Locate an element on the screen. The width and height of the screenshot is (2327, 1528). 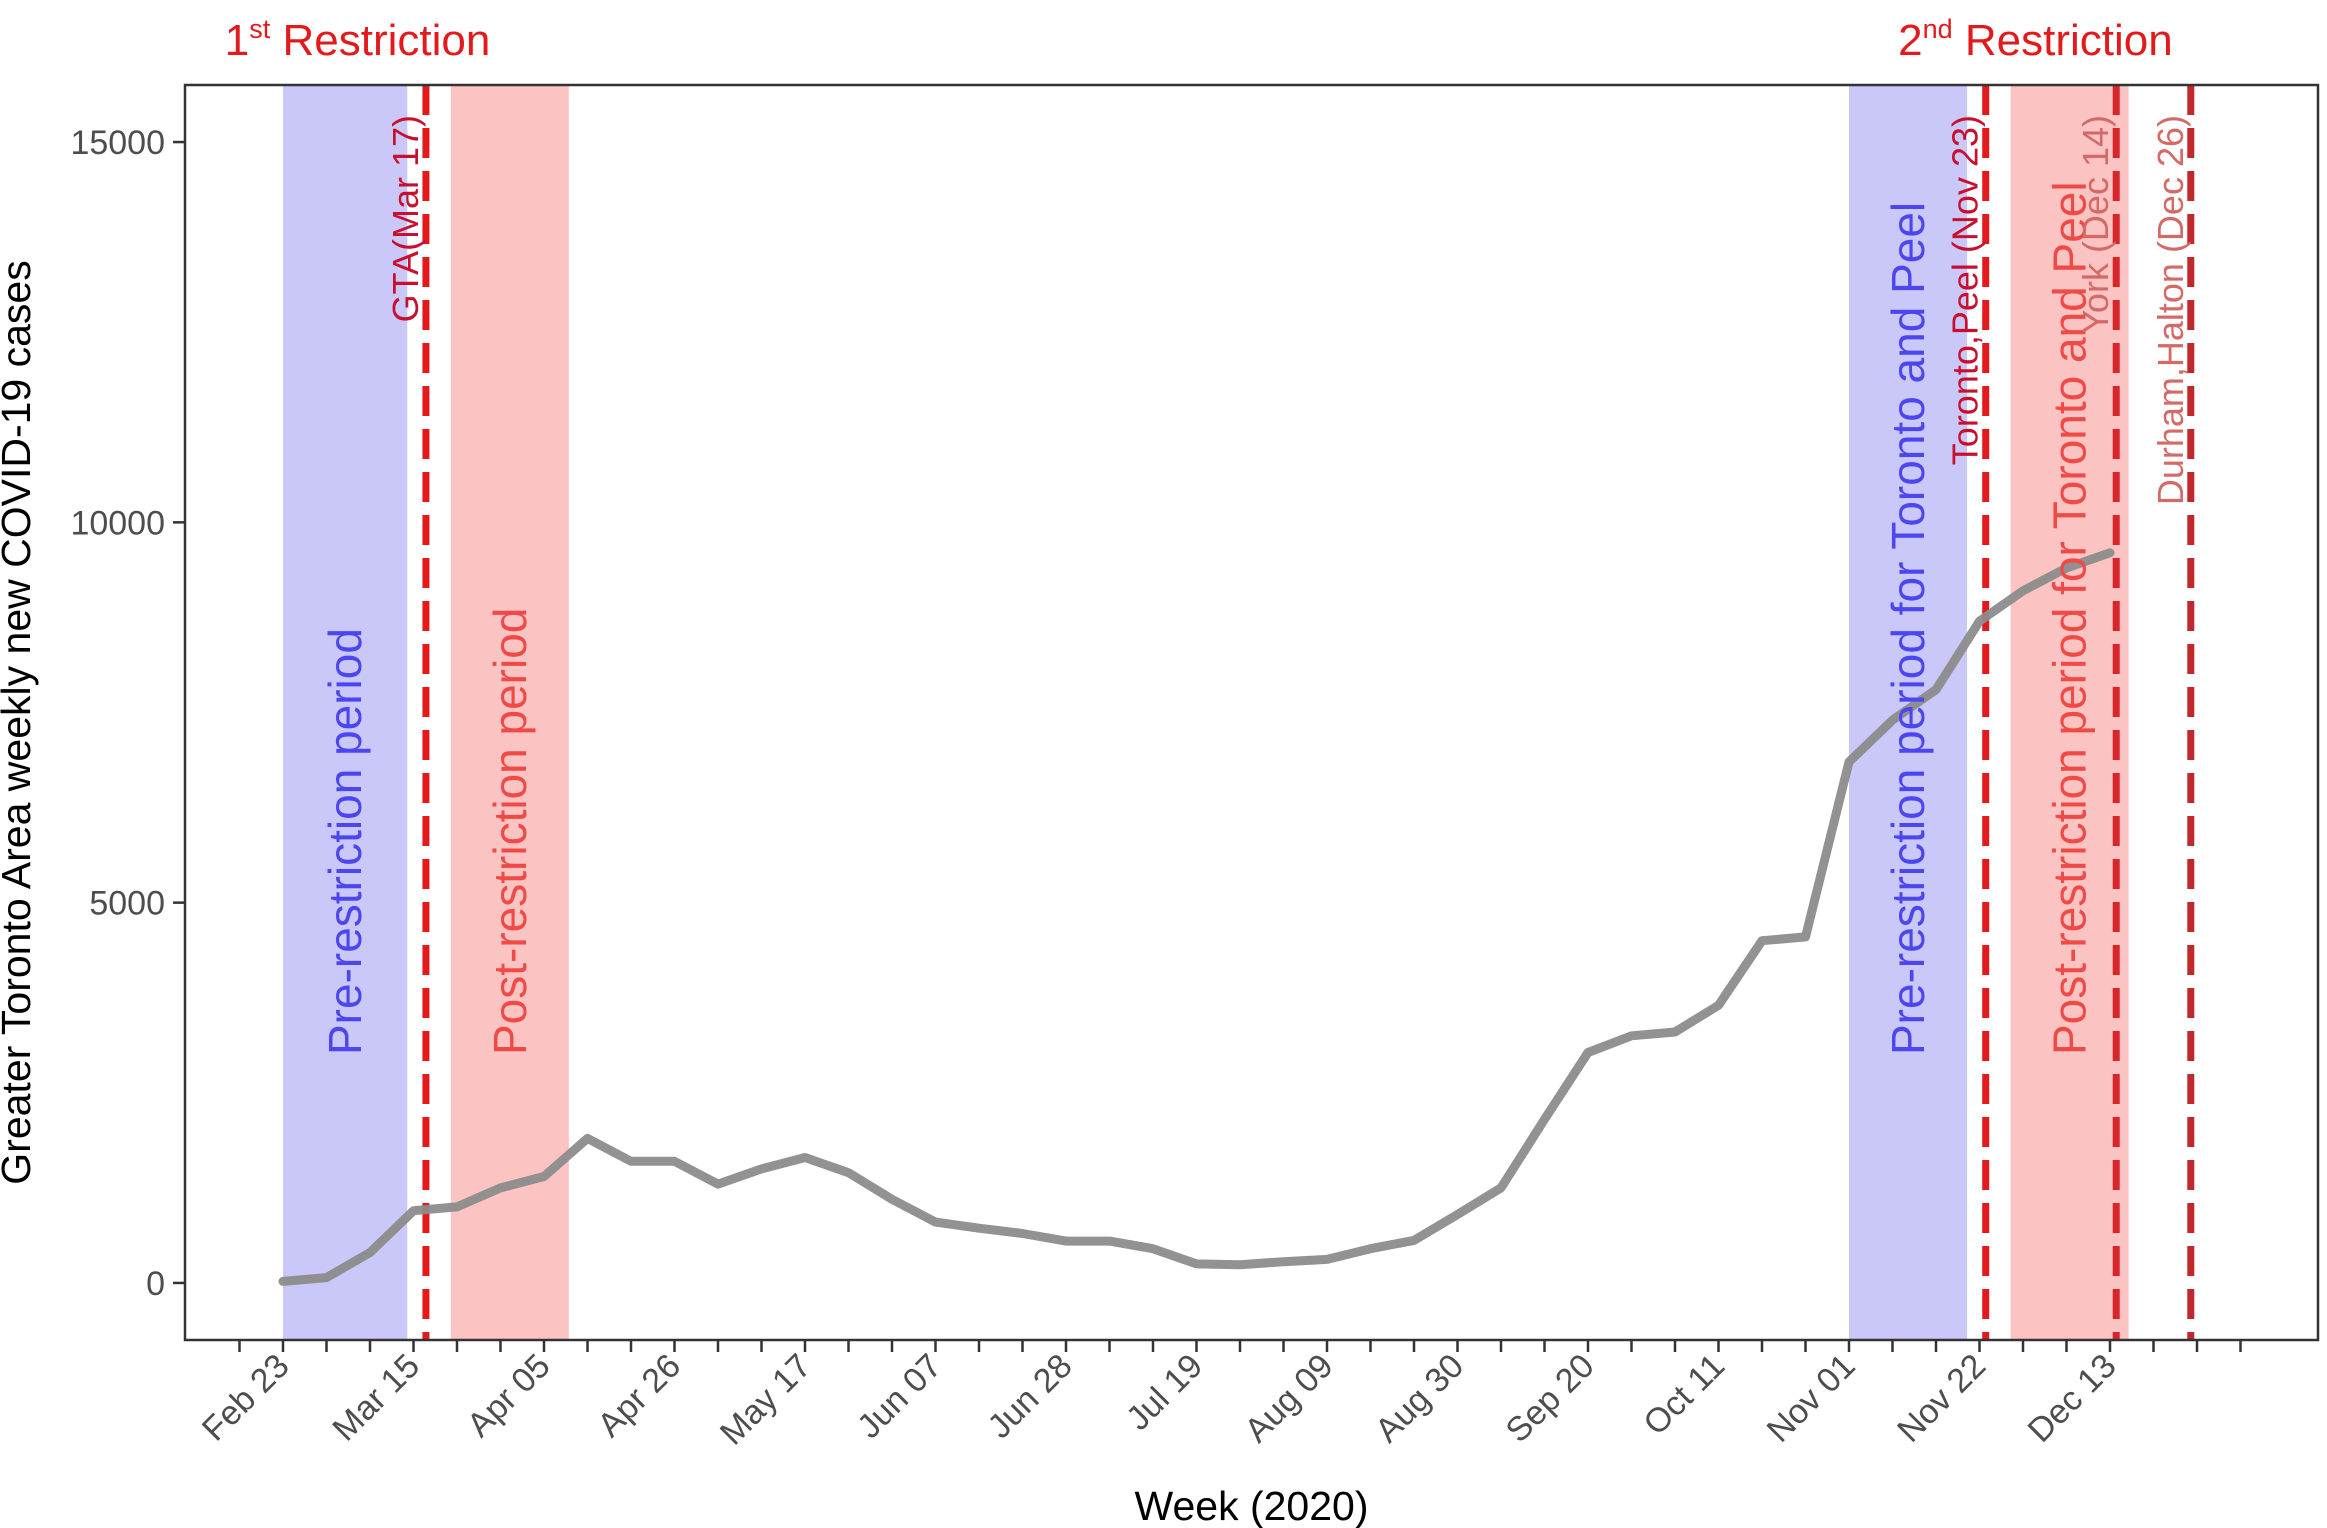
x-tick-label-6: Jun 28 is located at coordinates (1030, 1396).